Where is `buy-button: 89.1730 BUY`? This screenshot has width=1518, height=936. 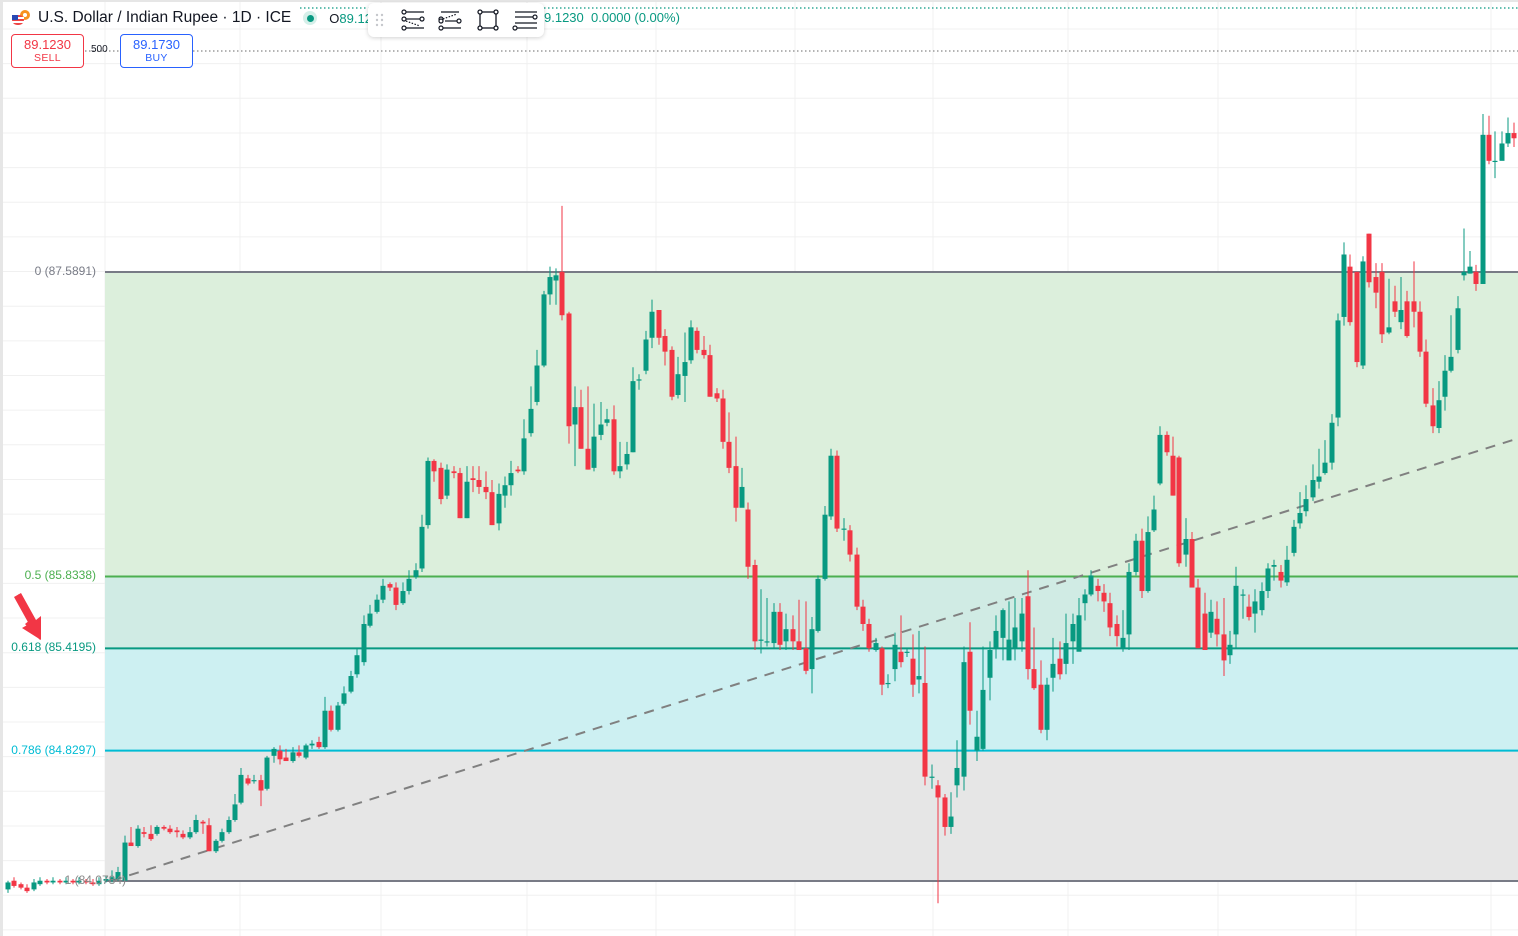
buy-button: 89.1730 BUY is located at coordinates (156, 51).